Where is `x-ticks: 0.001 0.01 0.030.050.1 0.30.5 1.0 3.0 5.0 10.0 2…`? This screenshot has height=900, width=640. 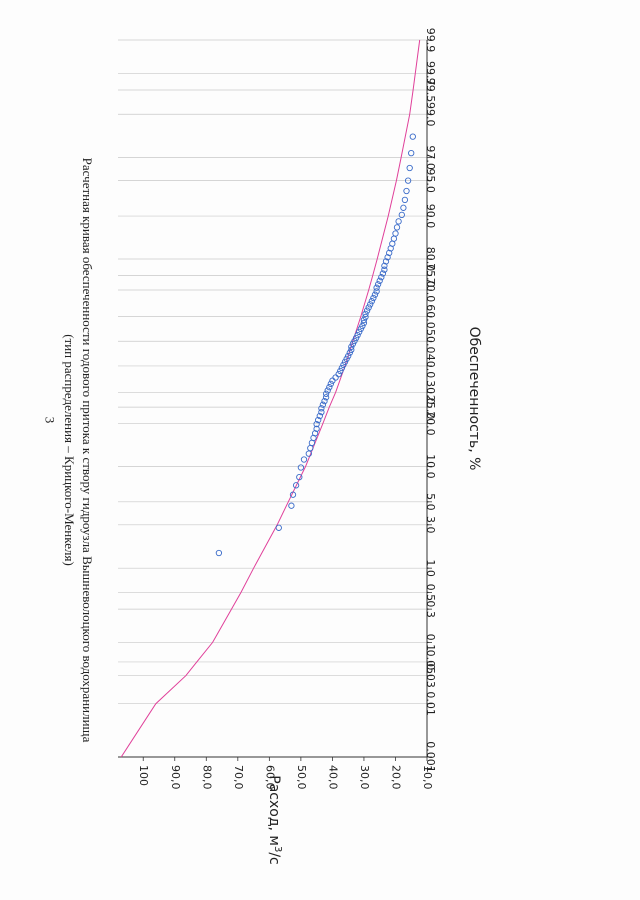
x-ticks: 0.001 0.01 0.030.050.1 0.30.5 1.0 3.0 5.0 10.0 2… is located at coordinates (430, 400).